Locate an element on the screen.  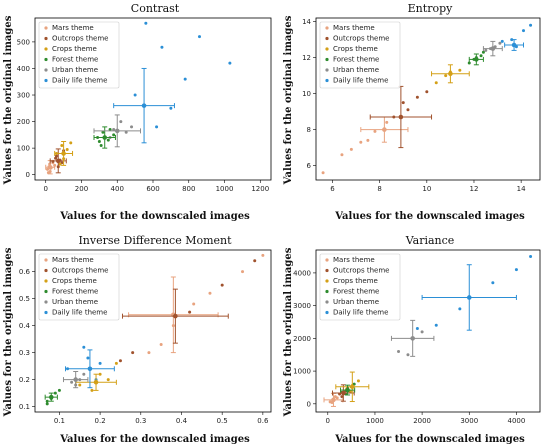
y-tick-label: 0.5 is located at coordinates (24, 299).